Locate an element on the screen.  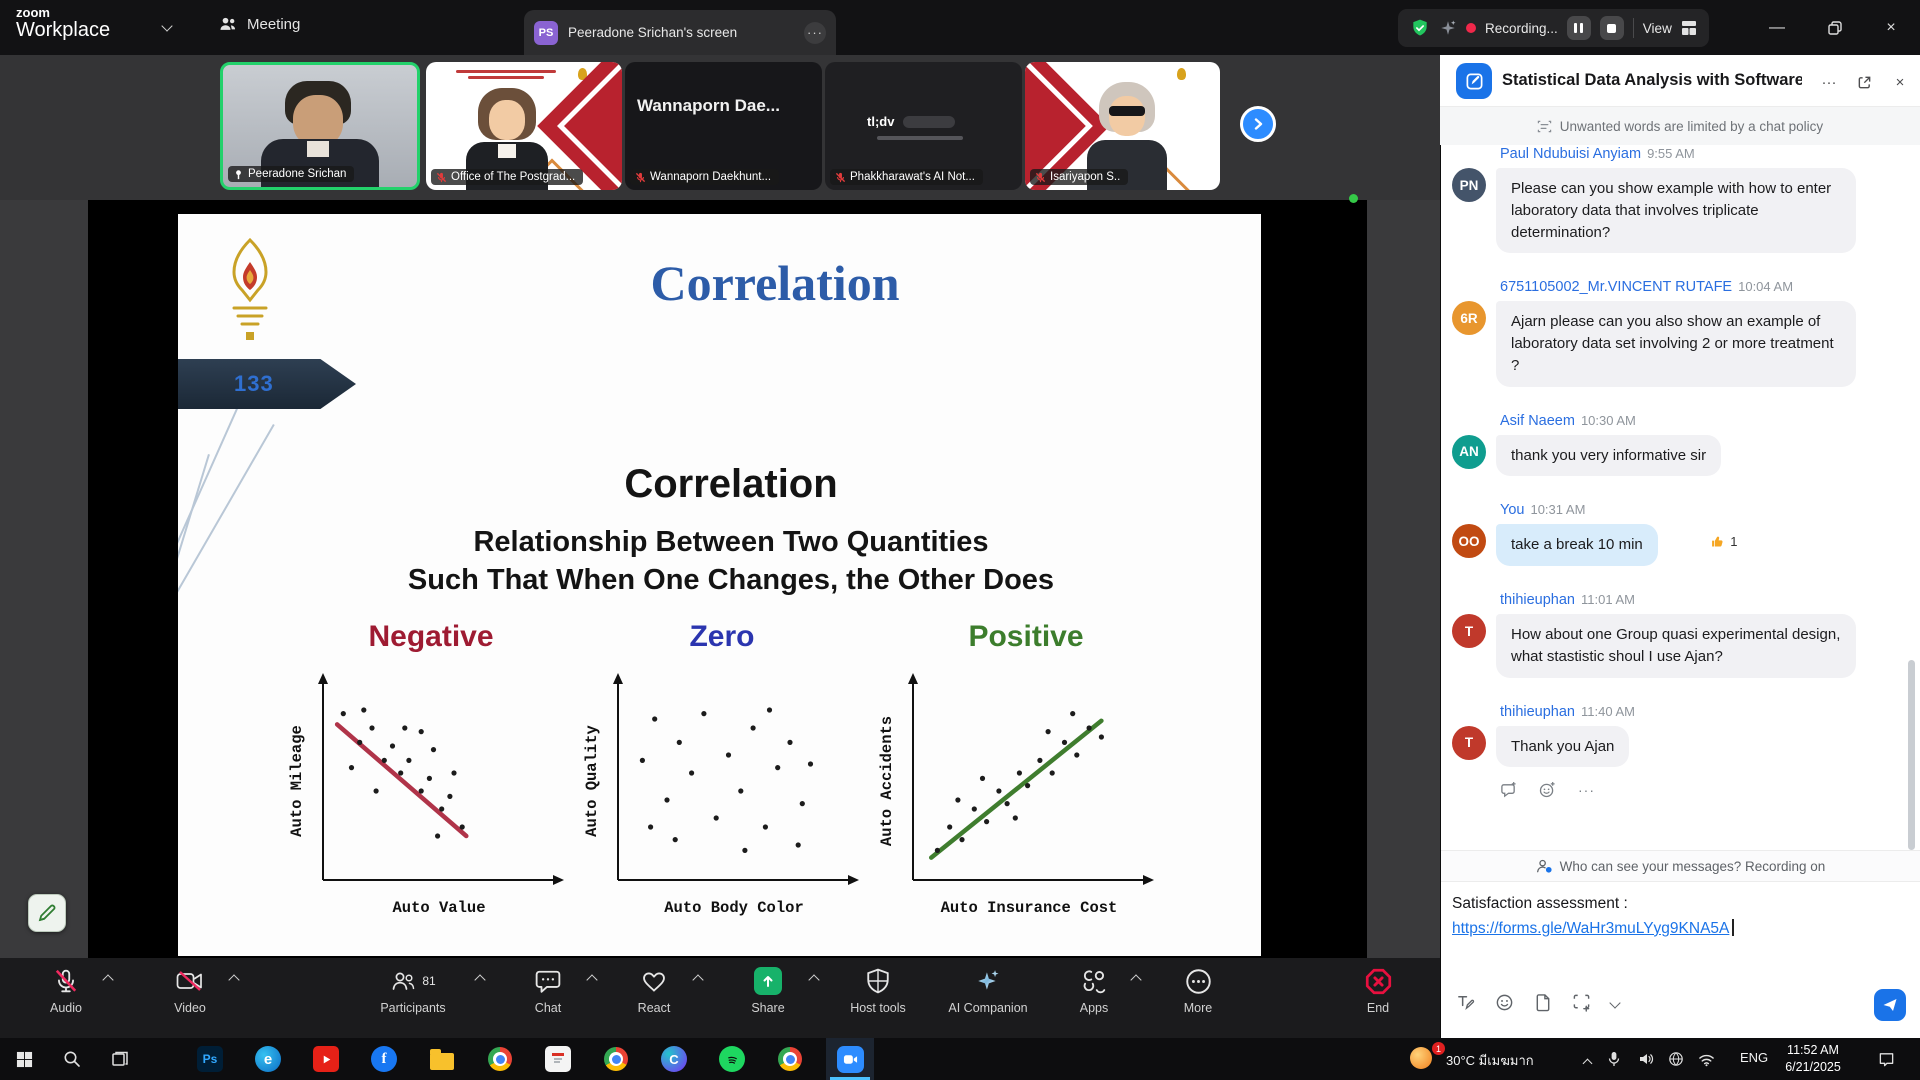
weather-widget: 30°C มีเมฆมาก is located at coordinates (1490, 1060).